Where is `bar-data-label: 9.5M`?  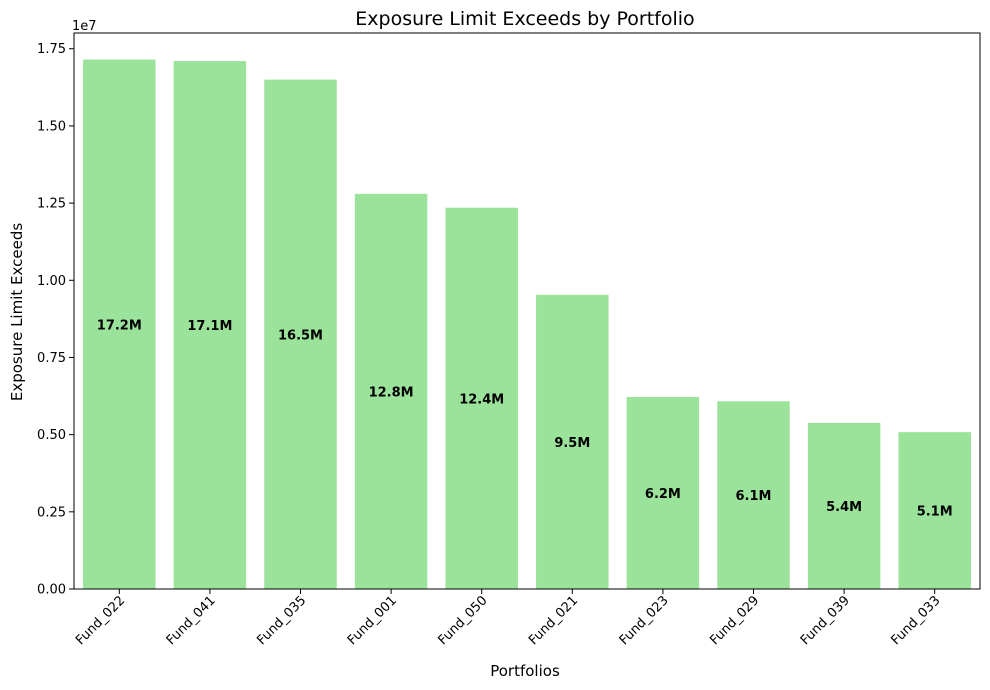
bar-data-label: 9.5M is located at coordinates (572, 443).